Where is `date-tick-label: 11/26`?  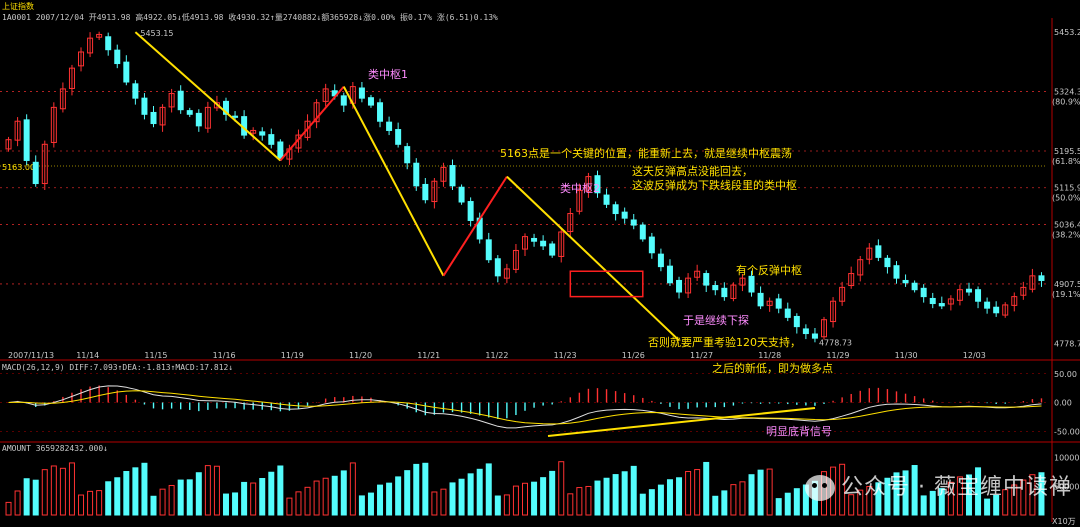 date-tick-label: 11/26 is located at coordinates (633, 355).